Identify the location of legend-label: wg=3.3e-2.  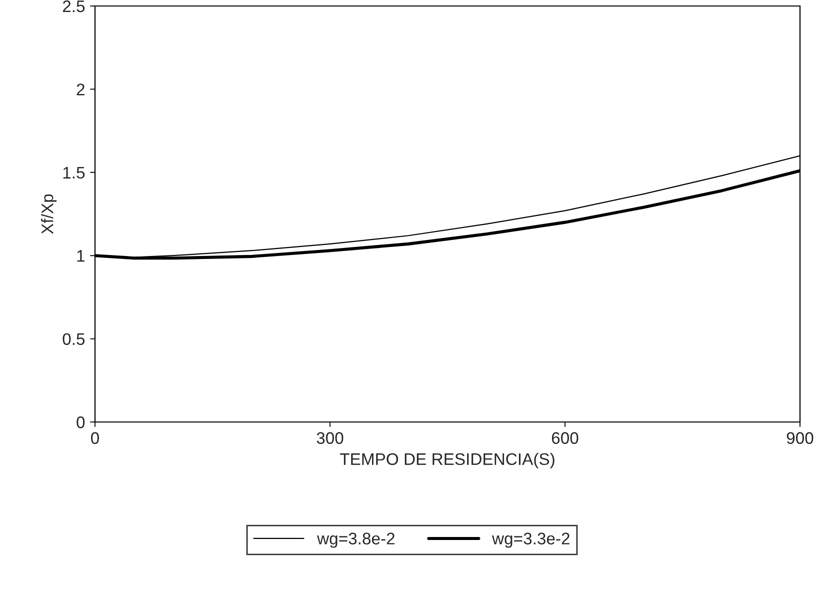
(531, 540).